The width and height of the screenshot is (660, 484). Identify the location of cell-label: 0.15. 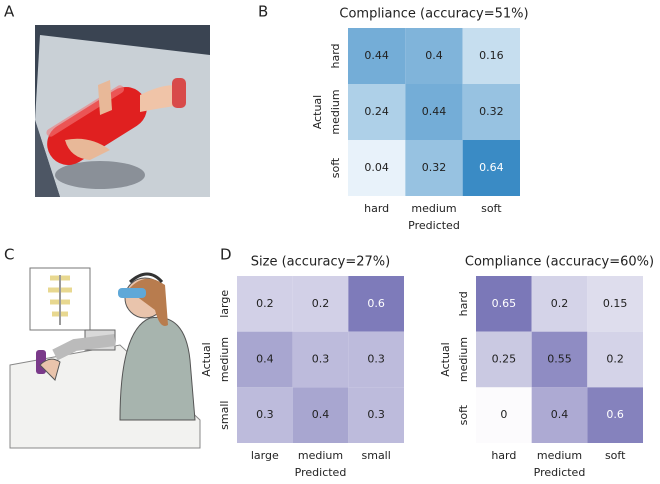
(615, 303).